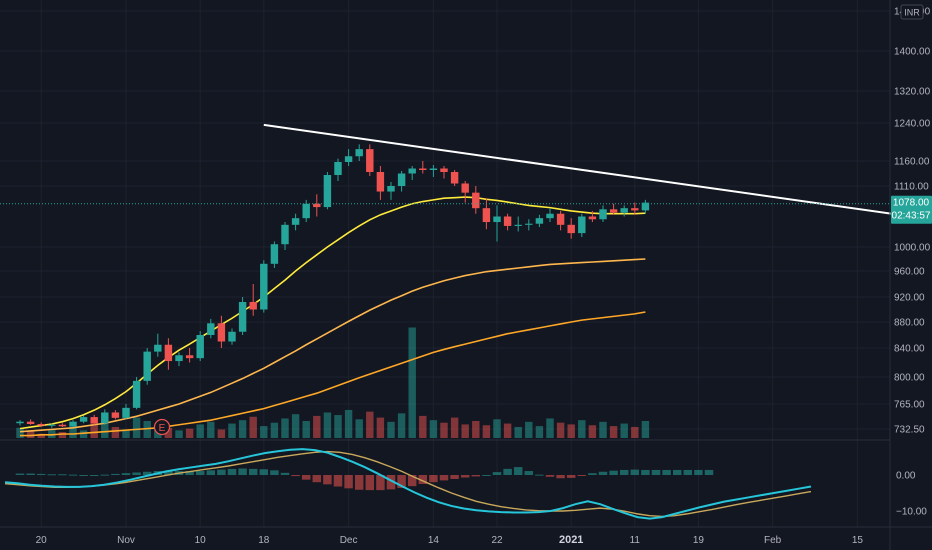  Describe the element at coordinates (162, 427) in the screenshot. I see `earnings-marker: E` at that location.